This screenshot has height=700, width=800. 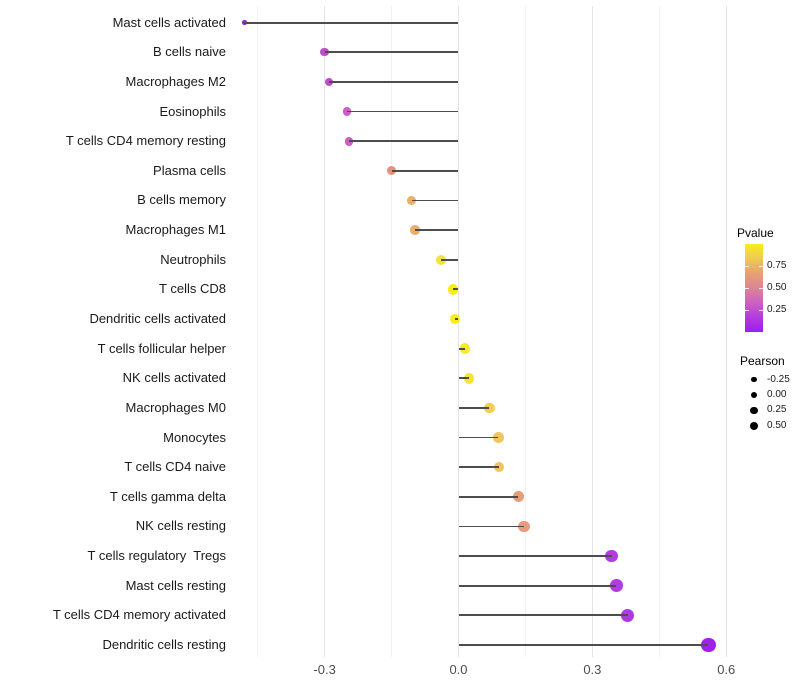 I want to click on pearson-size-label: 0.50, so click(x=777, y=425).